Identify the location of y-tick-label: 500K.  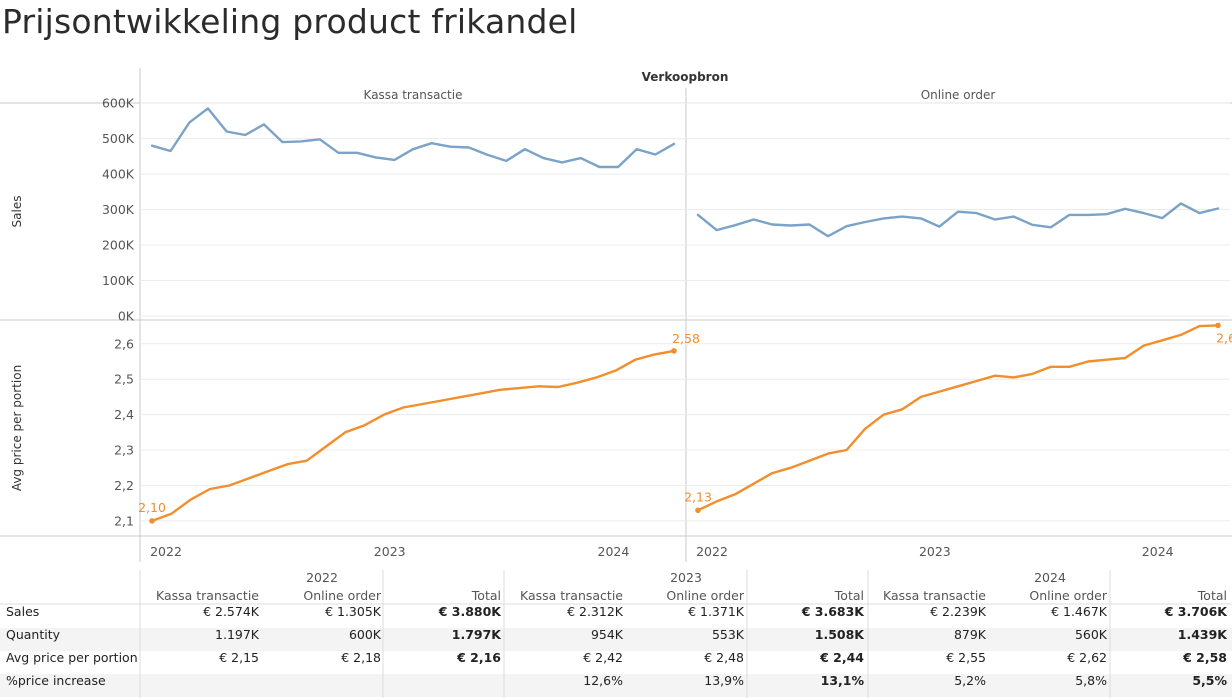
(118, 138).